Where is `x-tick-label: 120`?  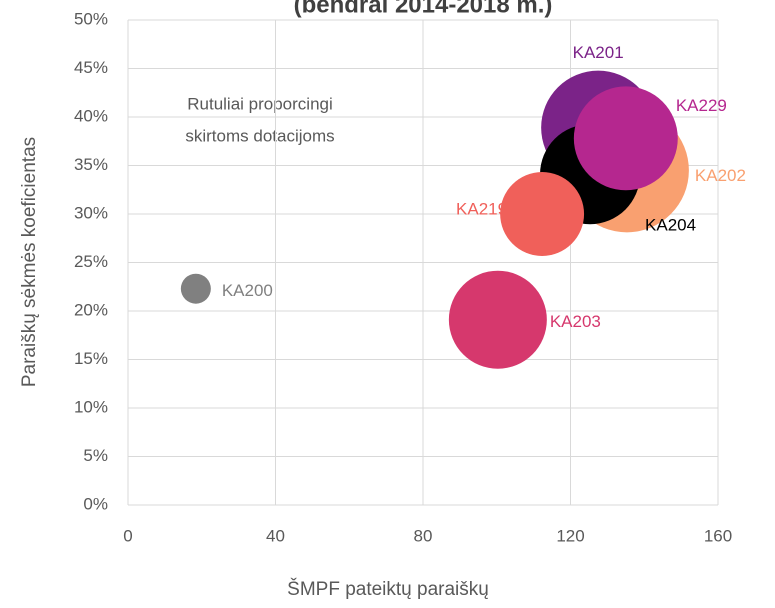
x-tick-label: 120 is located at coordinates (570, 535).